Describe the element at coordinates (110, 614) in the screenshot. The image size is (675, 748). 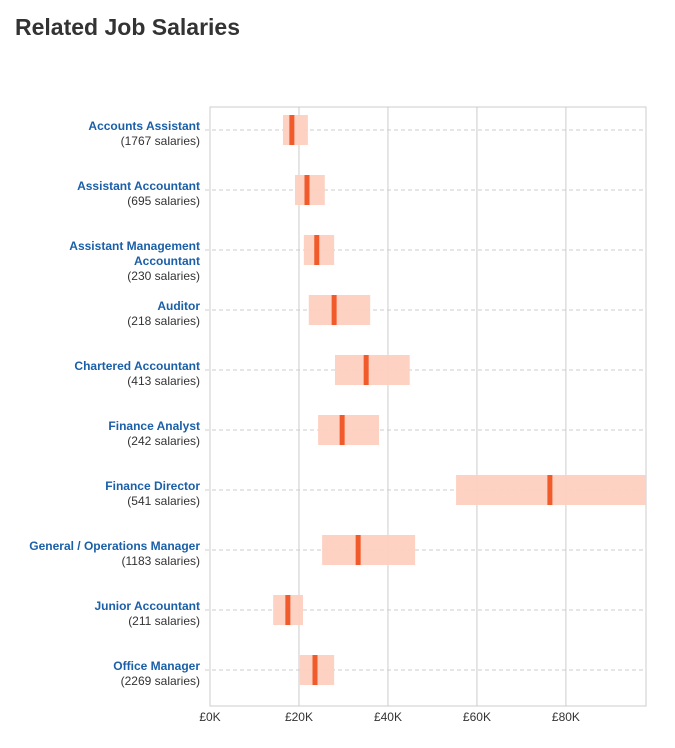
I see `row-label: Junior Accountant (211 salaries)` at that location.